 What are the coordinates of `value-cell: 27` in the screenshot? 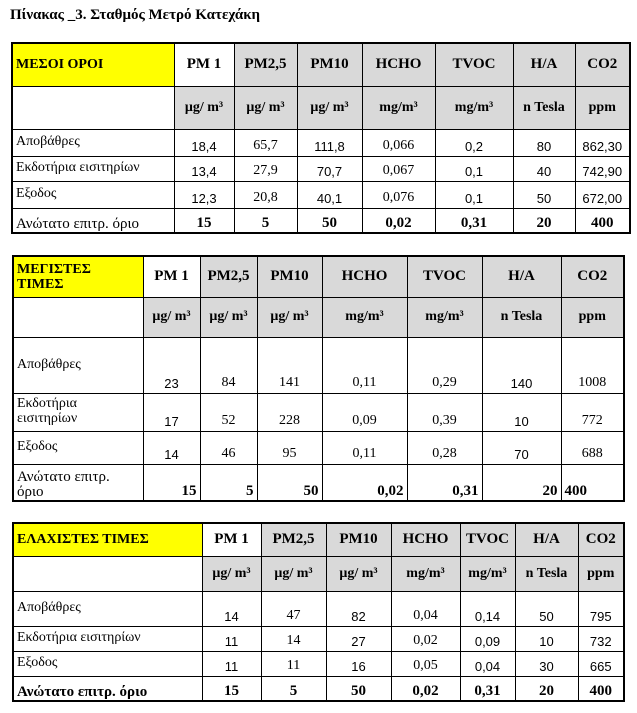 It's located at (358, 638).